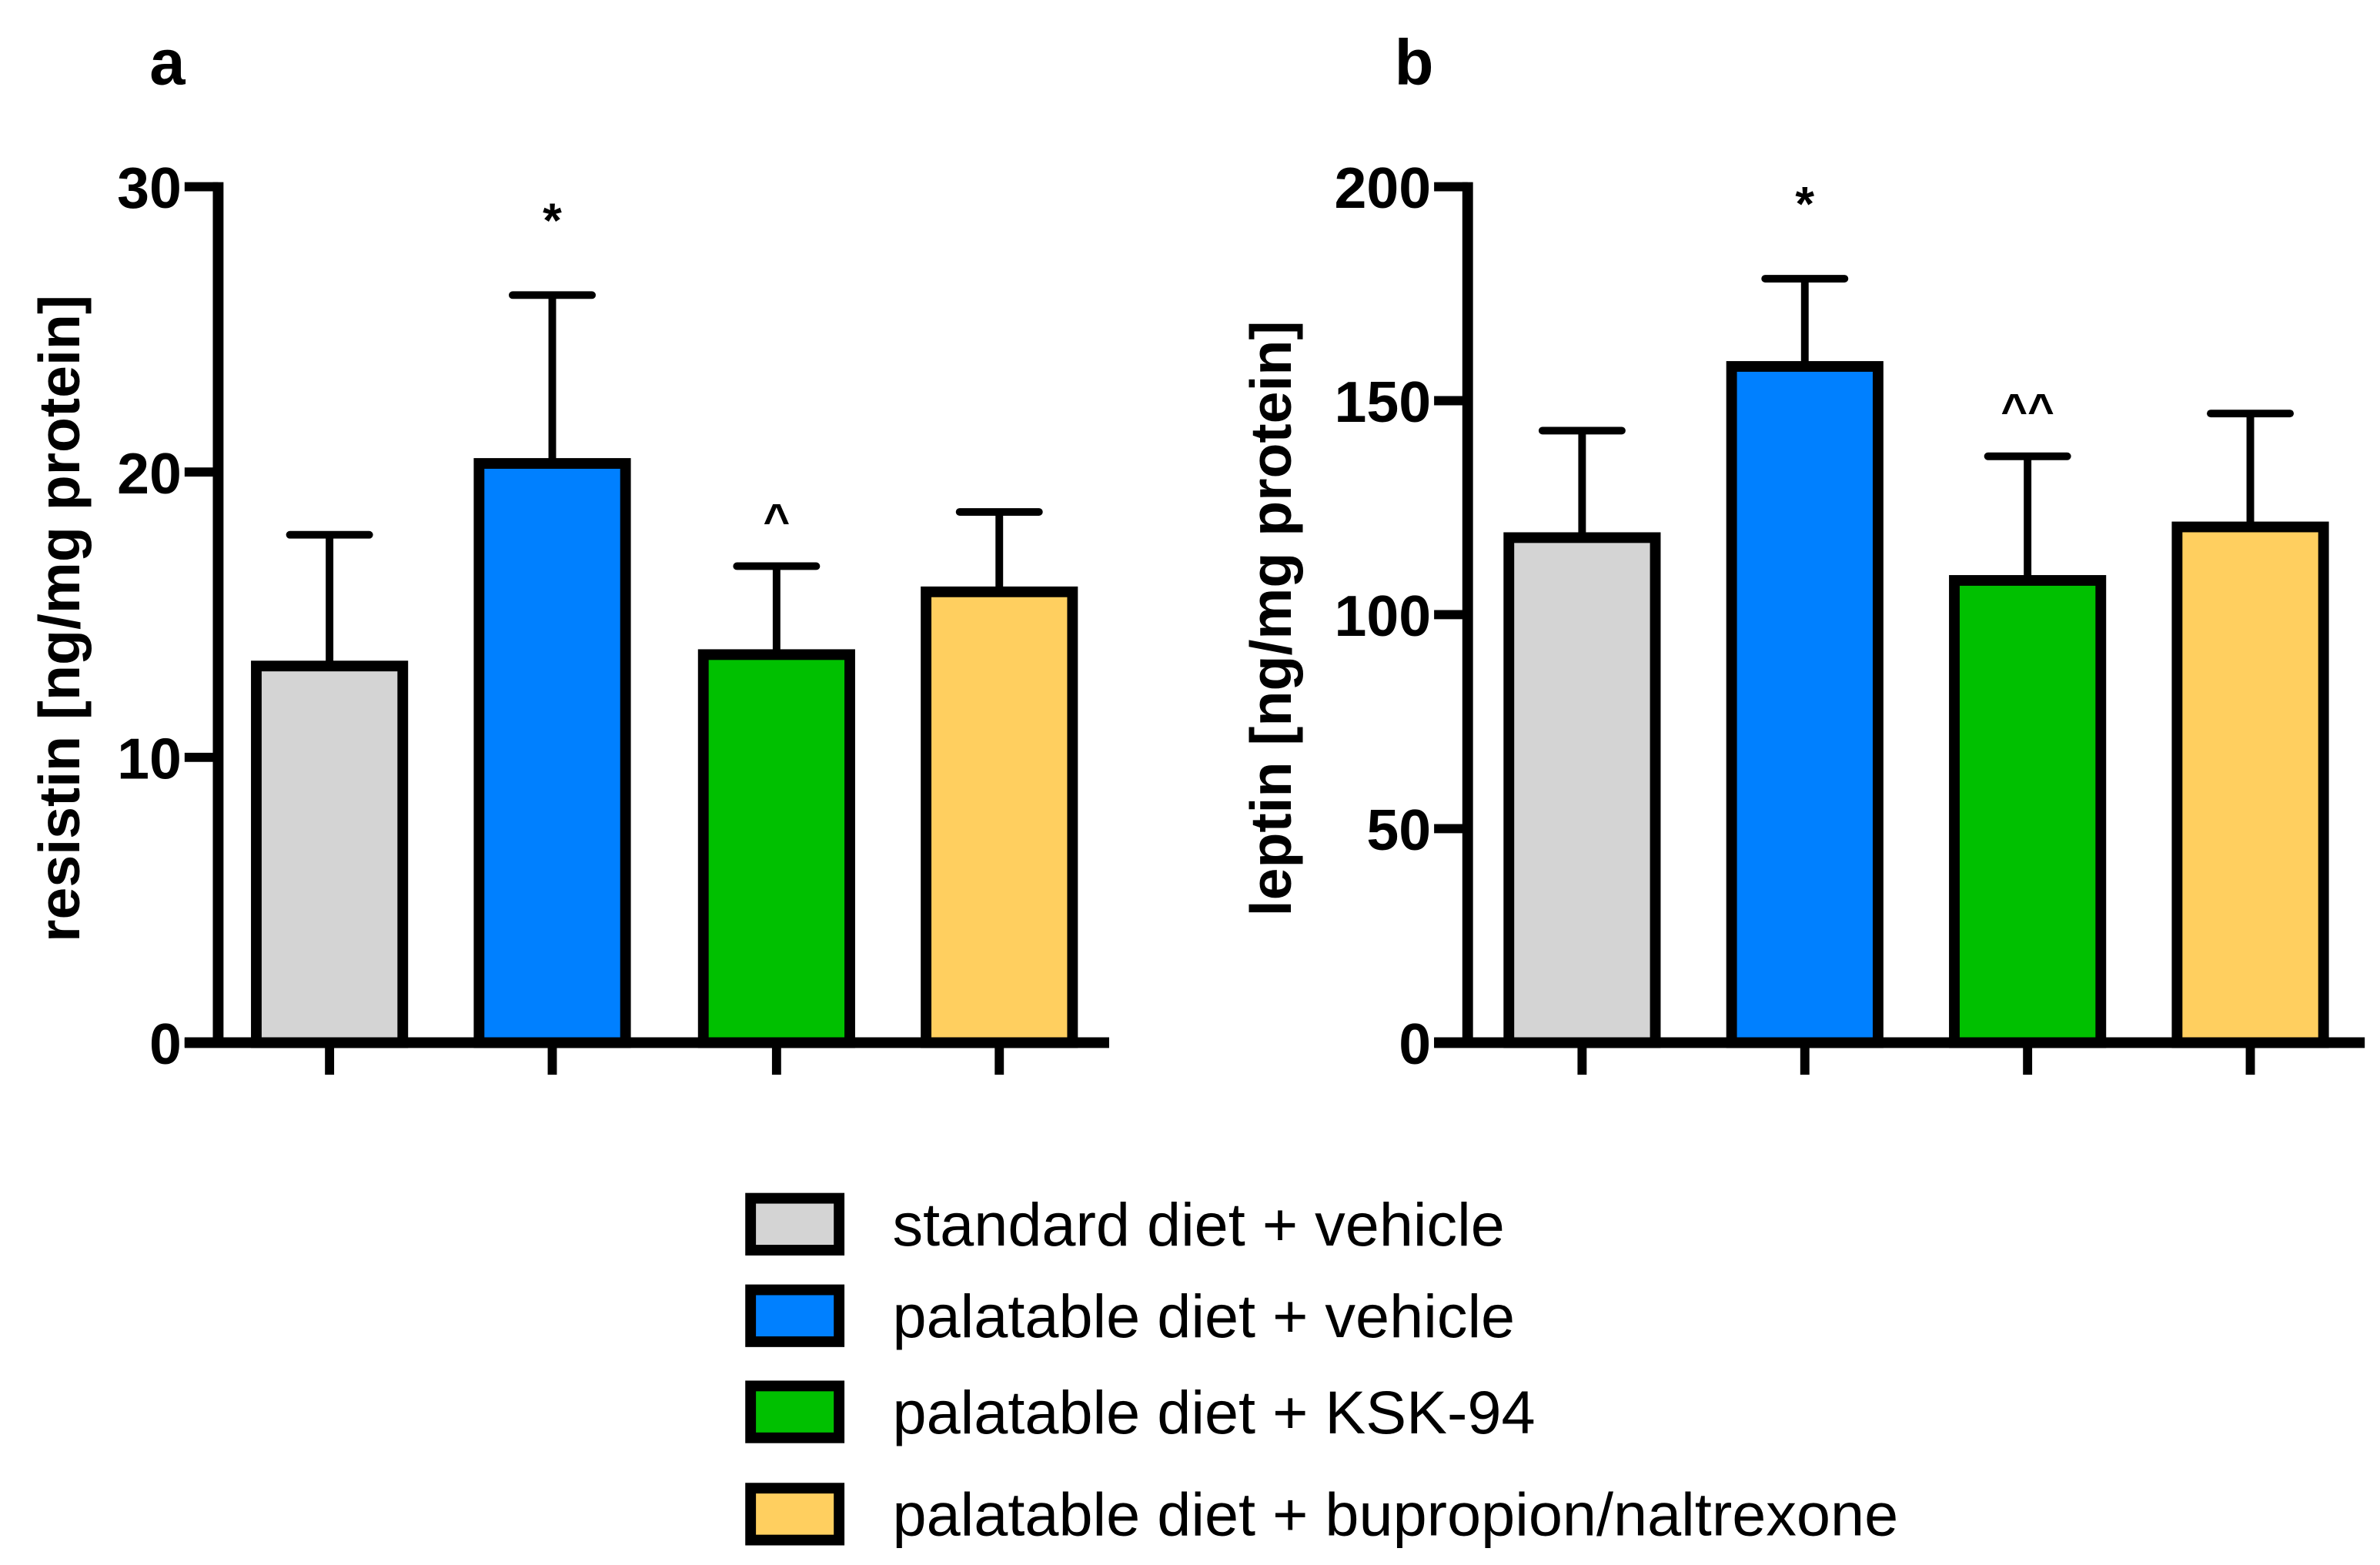  I want to click on y-tick-label: 150, so click(1384, 402).